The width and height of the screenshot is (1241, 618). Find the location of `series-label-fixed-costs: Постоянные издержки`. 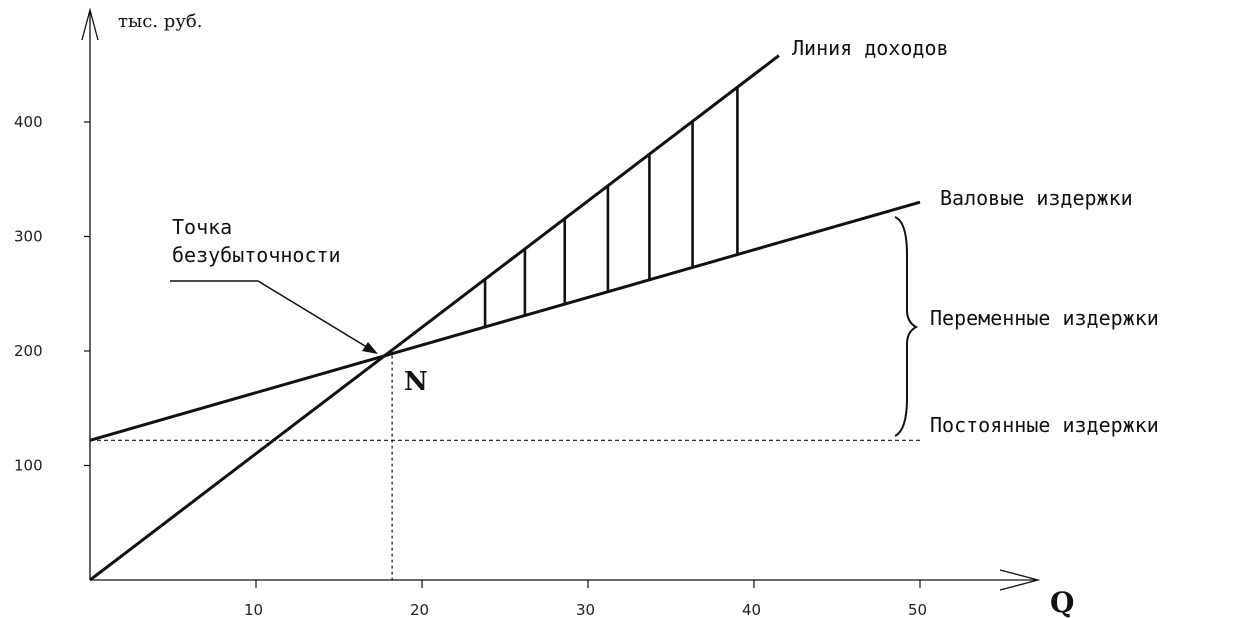

series-label-fixed-costs: Постоянные издержки is located at coordinates (1044, 425).